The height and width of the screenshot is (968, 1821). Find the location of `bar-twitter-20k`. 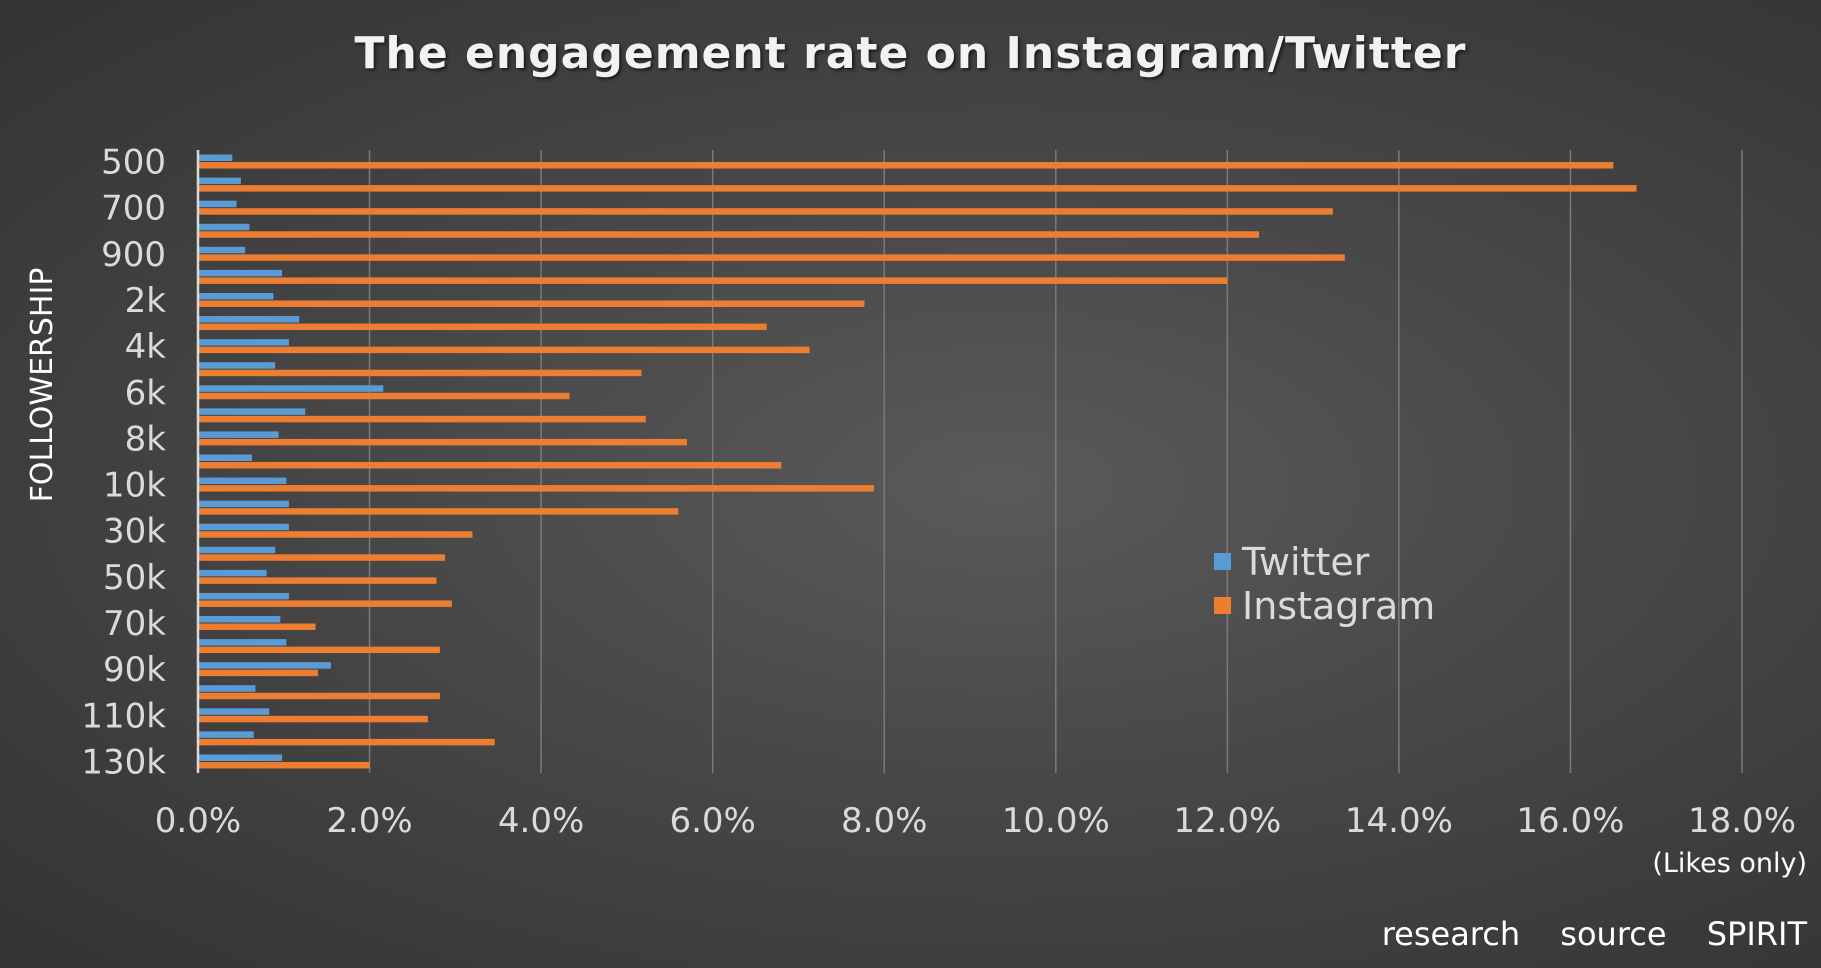

bar-twitter-20k is located at coordinates (243, 504).